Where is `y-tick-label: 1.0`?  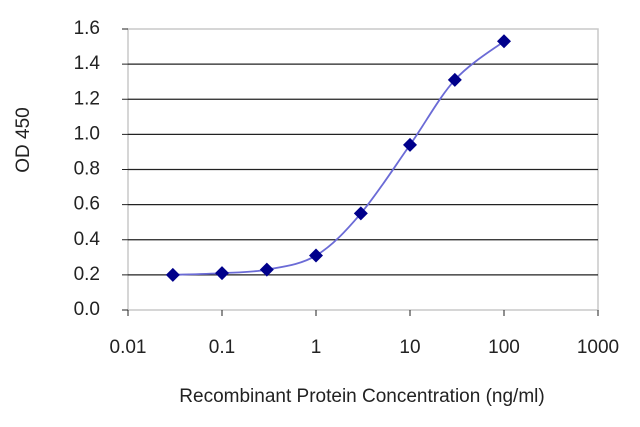 y-tick-label: 1.0 is located at coordinates (87, 133).